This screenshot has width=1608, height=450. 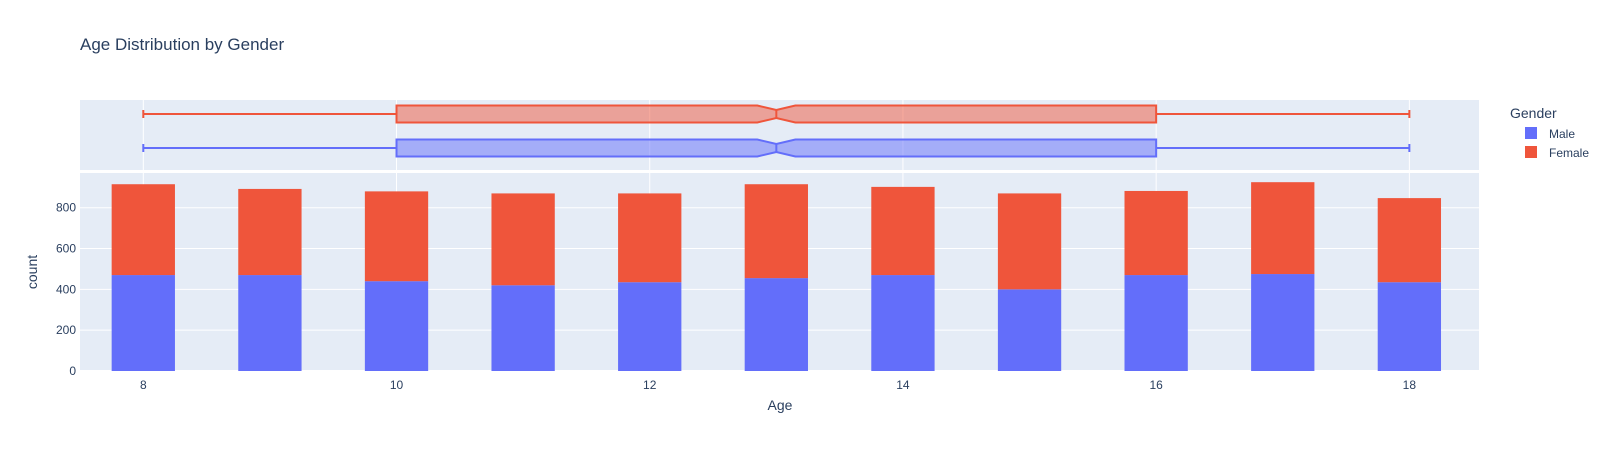 I want to click on chart-title: Age Distribution by Gender, so click(x=182, y=44).